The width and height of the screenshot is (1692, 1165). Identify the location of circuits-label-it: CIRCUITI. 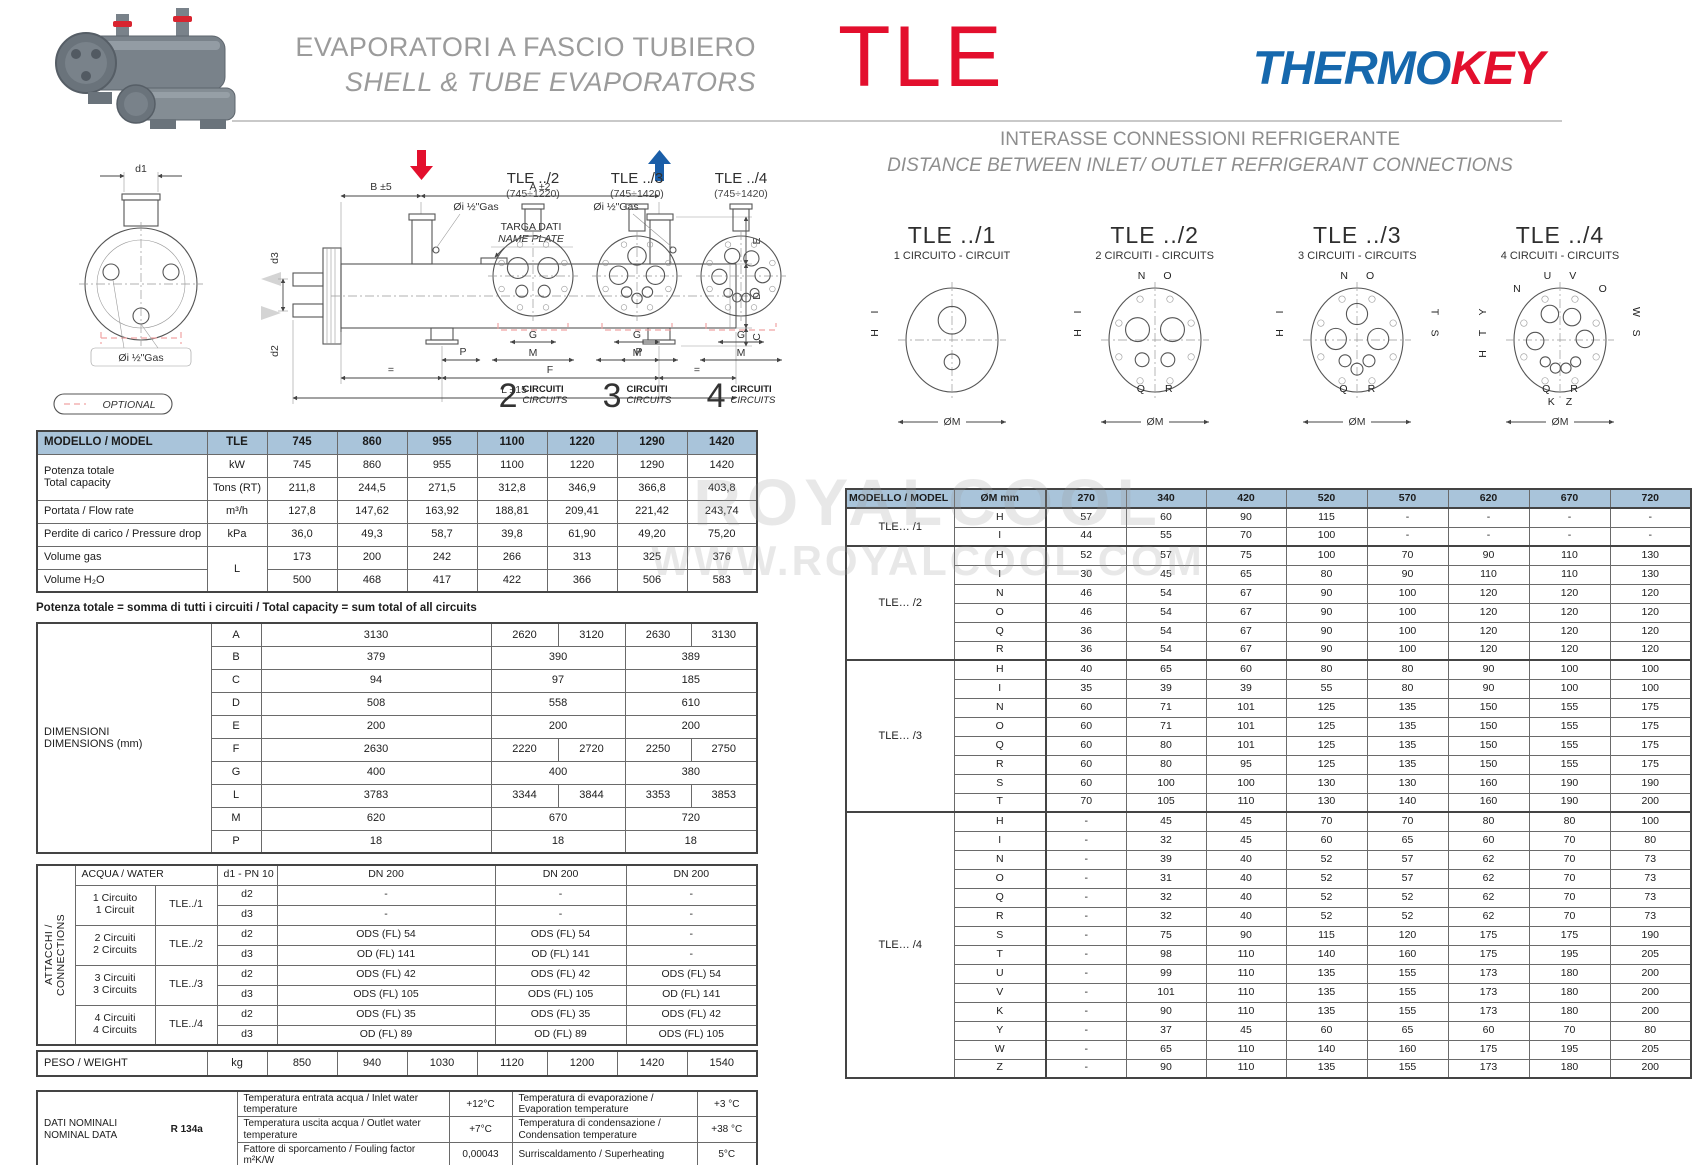
(647, 389).